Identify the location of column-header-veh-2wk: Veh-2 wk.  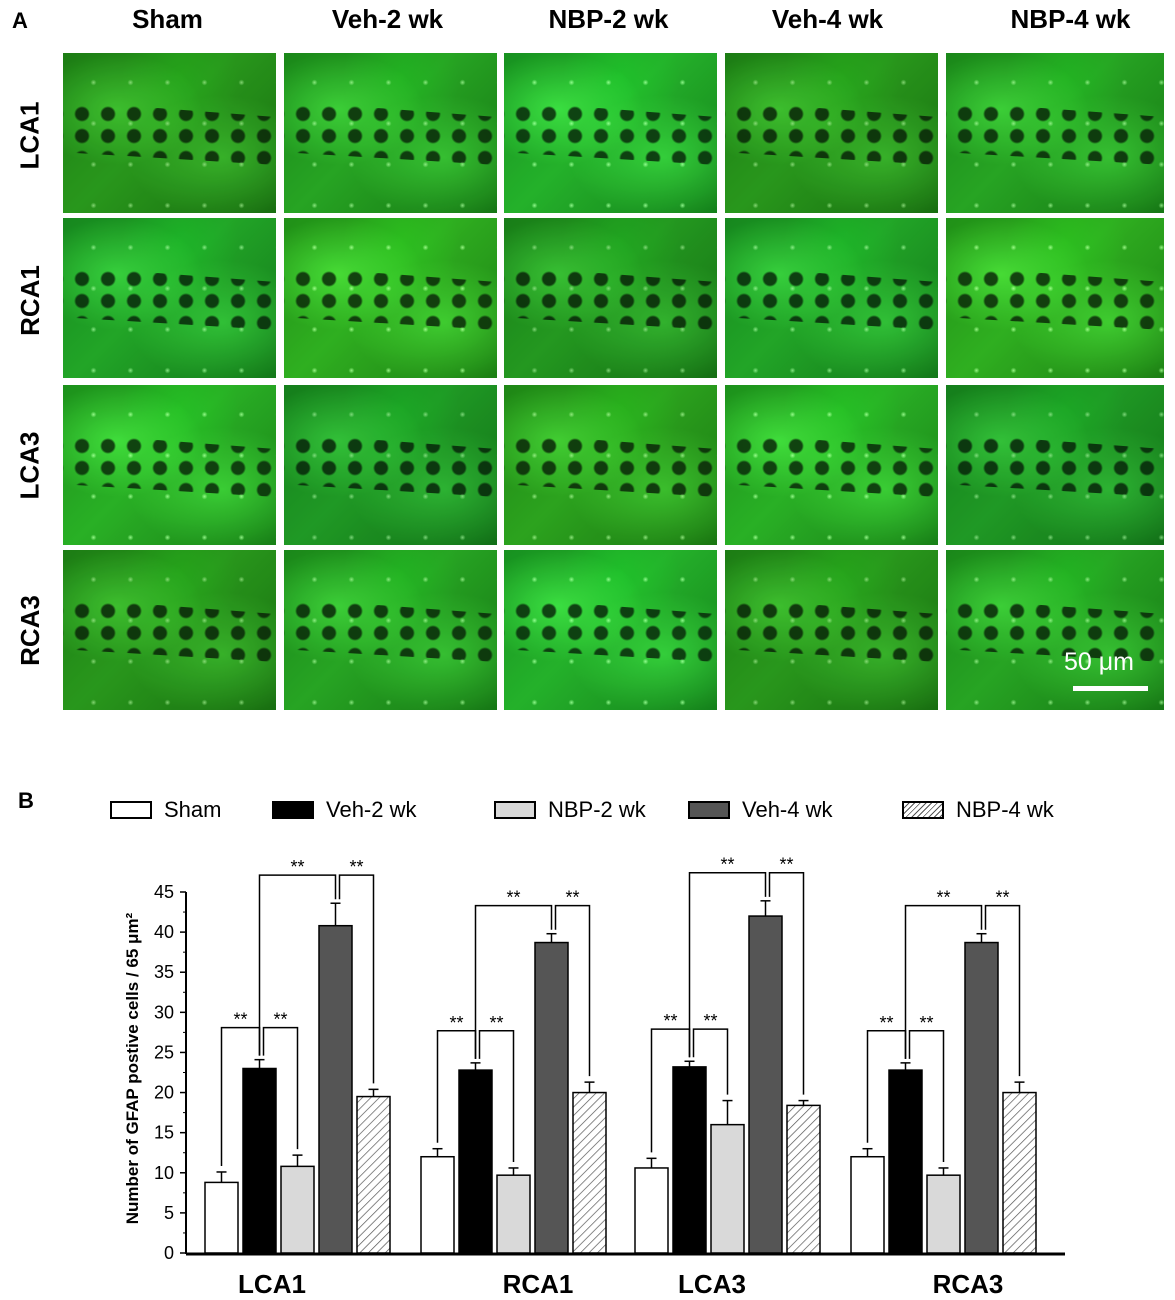
(387, 19).